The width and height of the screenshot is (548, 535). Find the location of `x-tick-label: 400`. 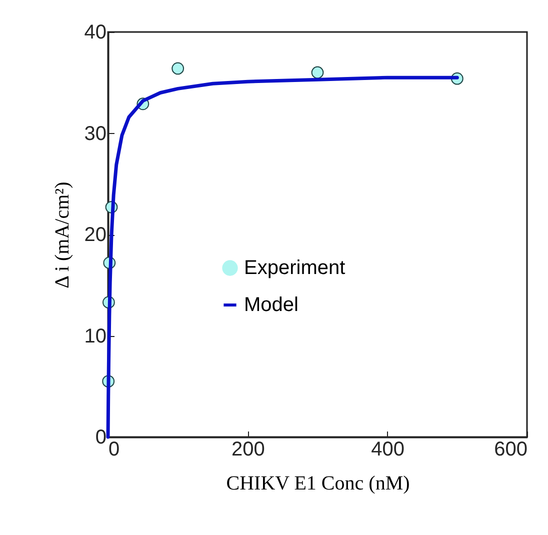

x-tick-label: 400 is located at coordinates (388, 449).